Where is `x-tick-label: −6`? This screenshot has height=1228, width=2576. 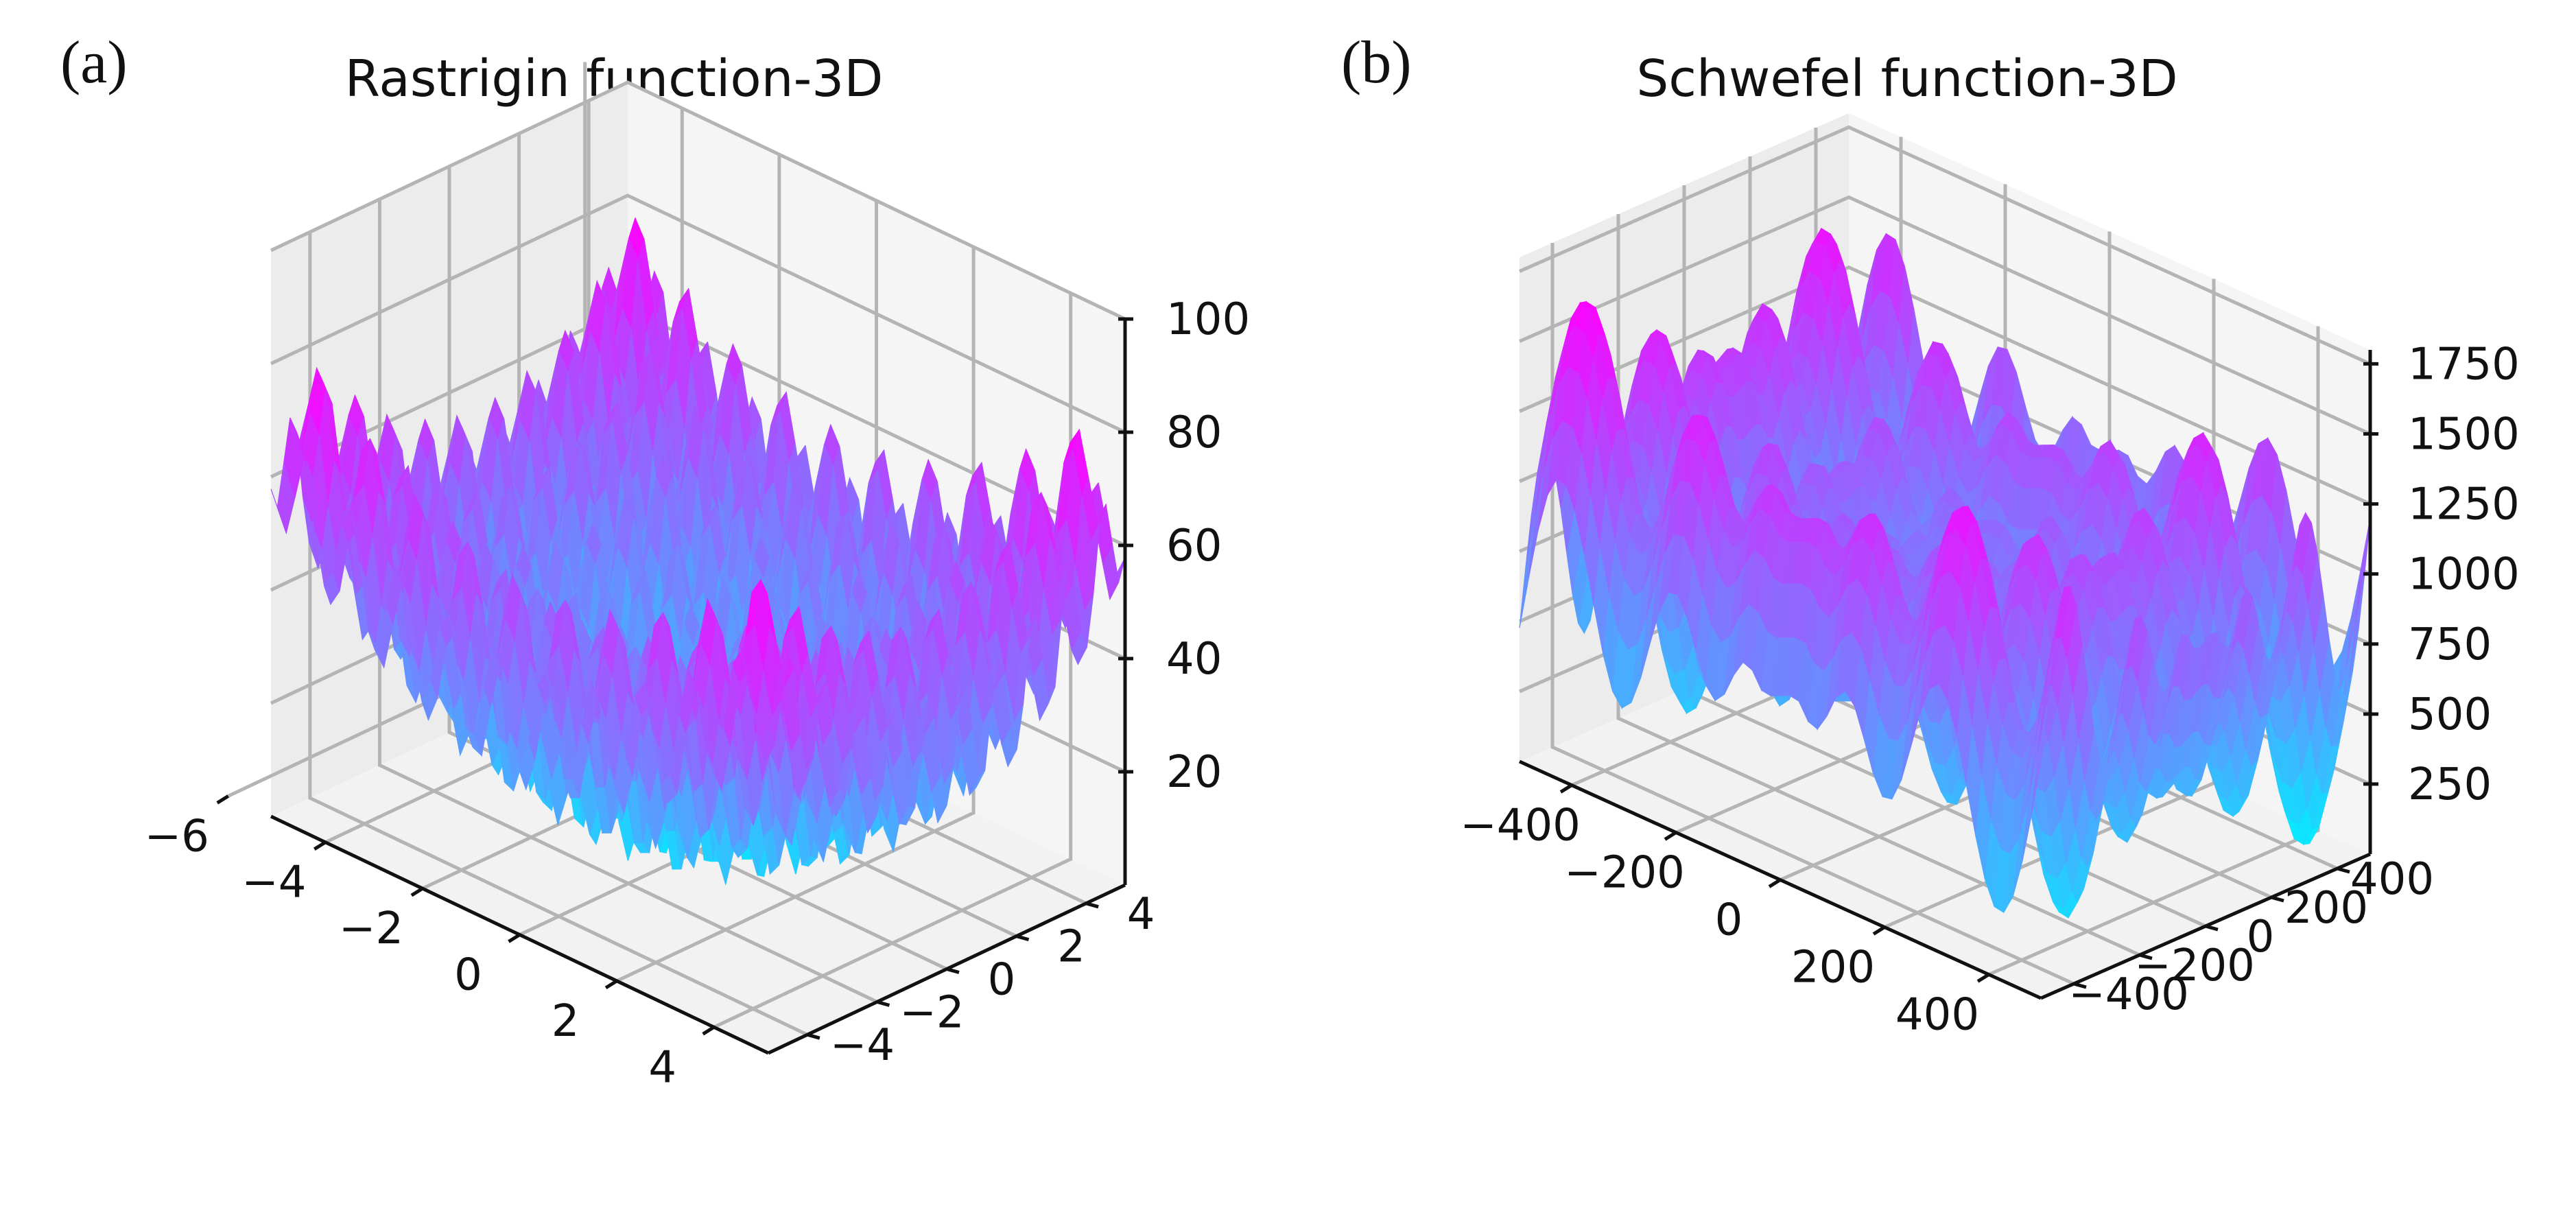
x-tick-label: −6 is located at coordinates (177, 837).